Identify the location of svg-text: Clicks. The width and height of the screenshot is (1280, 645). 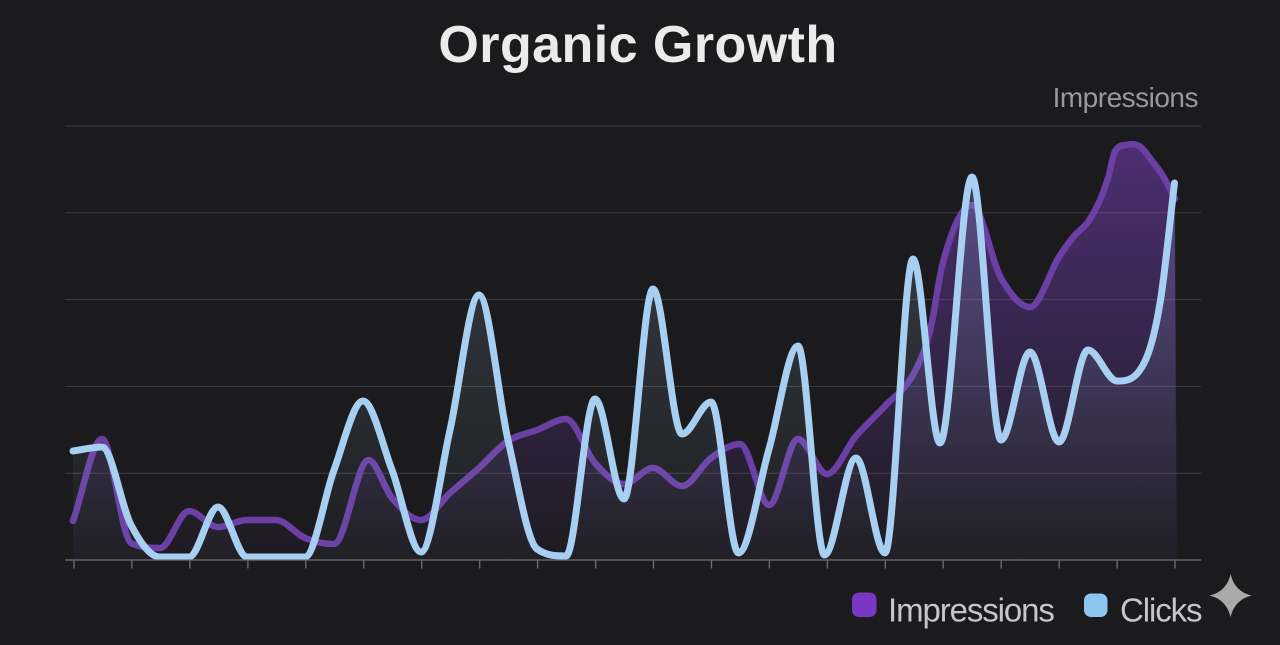
(1161, 610).